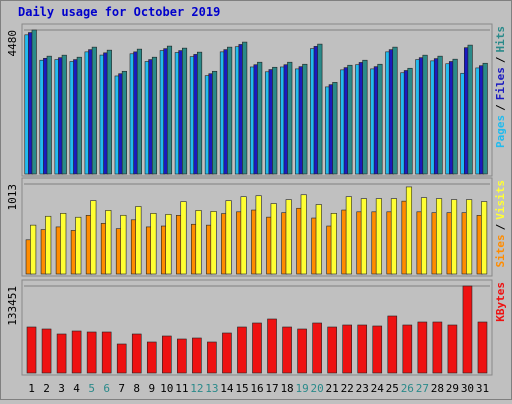 The image size is (512, 404). I want to click on x-tick-label: 24, so click(378, 388).